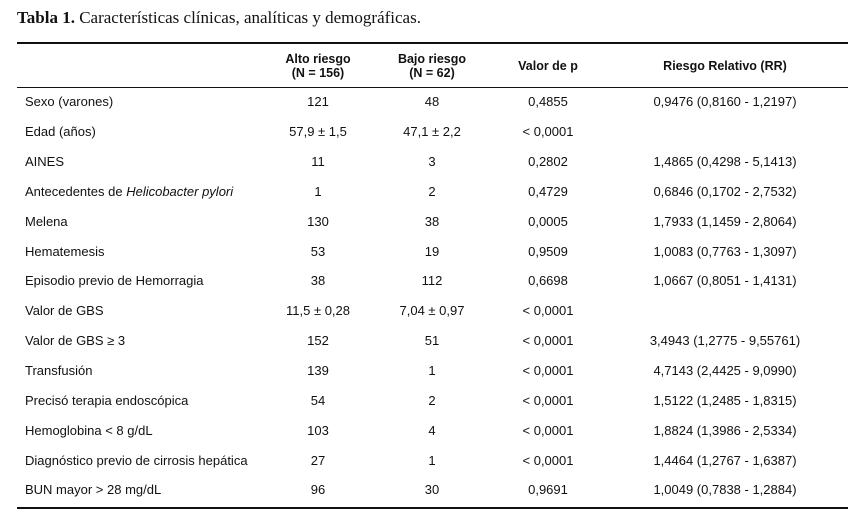  What do you see at coordinates (318, 59) in the screenshot?
I see `header-alto-riesgo-title: Alto riesgo` at bounding box center [318, 59].